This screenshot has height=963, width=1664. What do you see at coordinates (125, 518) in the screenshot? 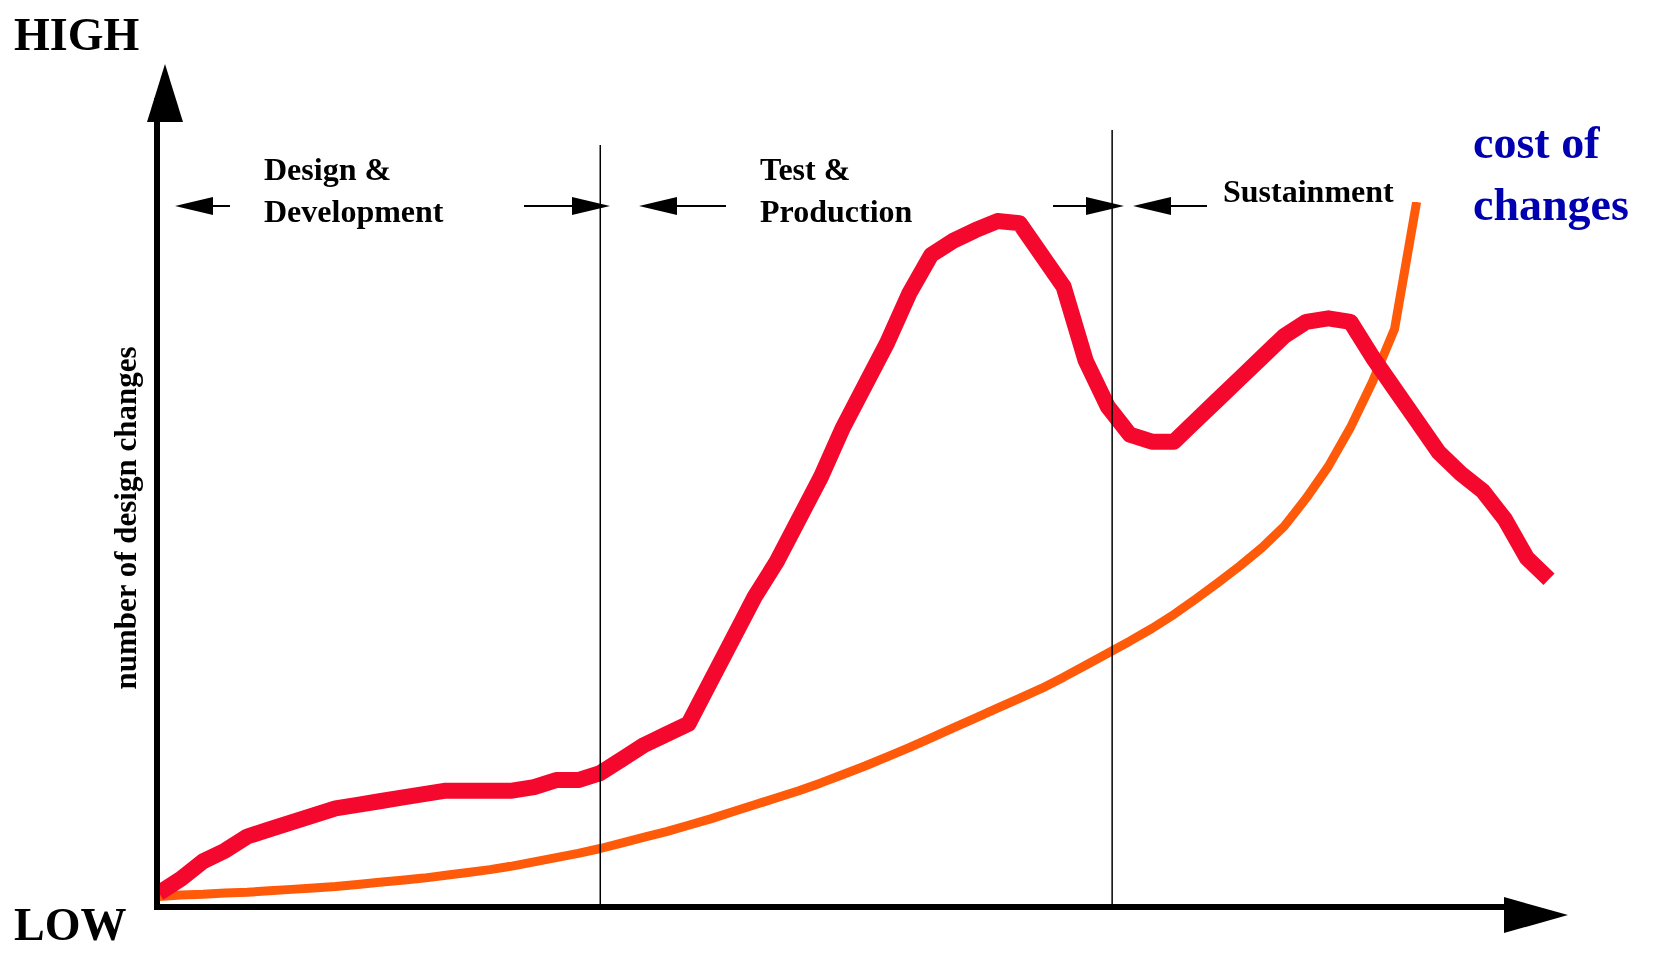
I see `y-axis-title: number of design changes` at bounding box center [125, 518].